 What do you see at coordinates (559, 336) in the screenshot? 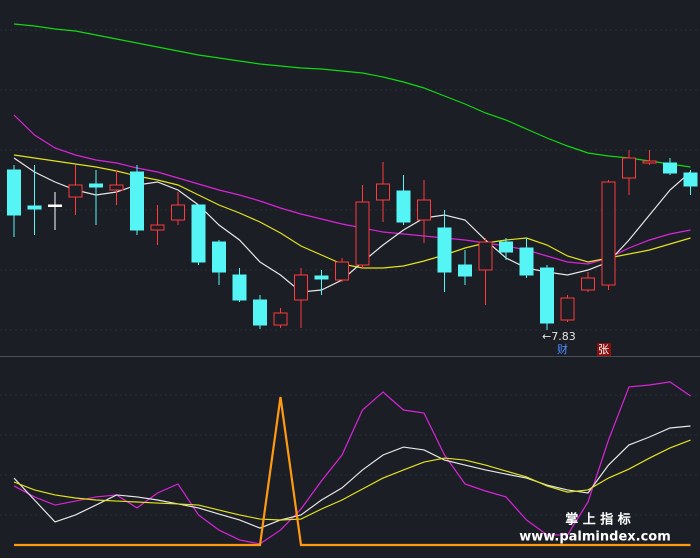
I see `low-annotation: ←7.83` at bounding box center [559, 336].